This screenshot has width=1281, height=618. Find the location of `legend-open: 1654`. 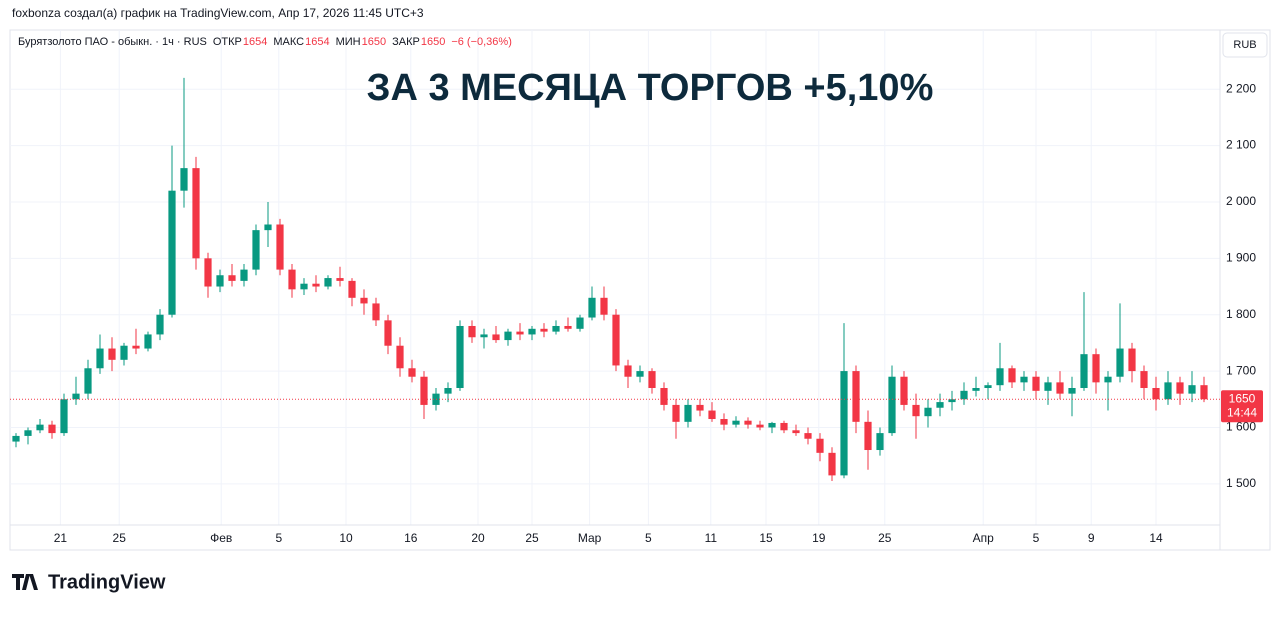

legend-open: 1654 is located at coordinates (255, 42).